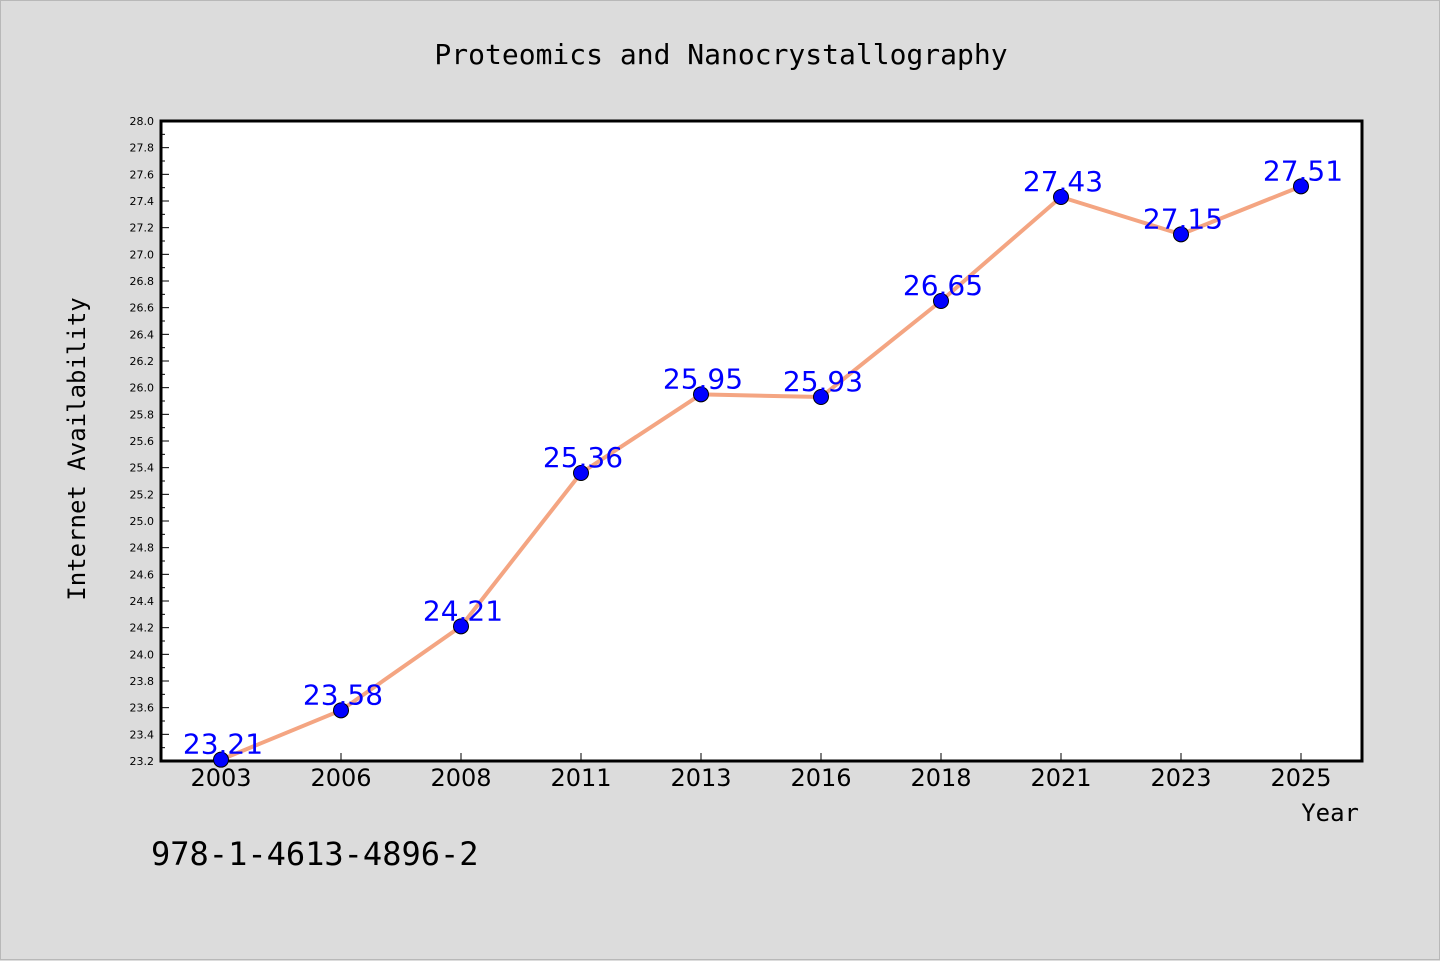 The width and height of the screenshot is (1440, 961). Describe the element at coordinates (142, 468) in the screenshot. I see `y-tick-label: 25.4` at that location.